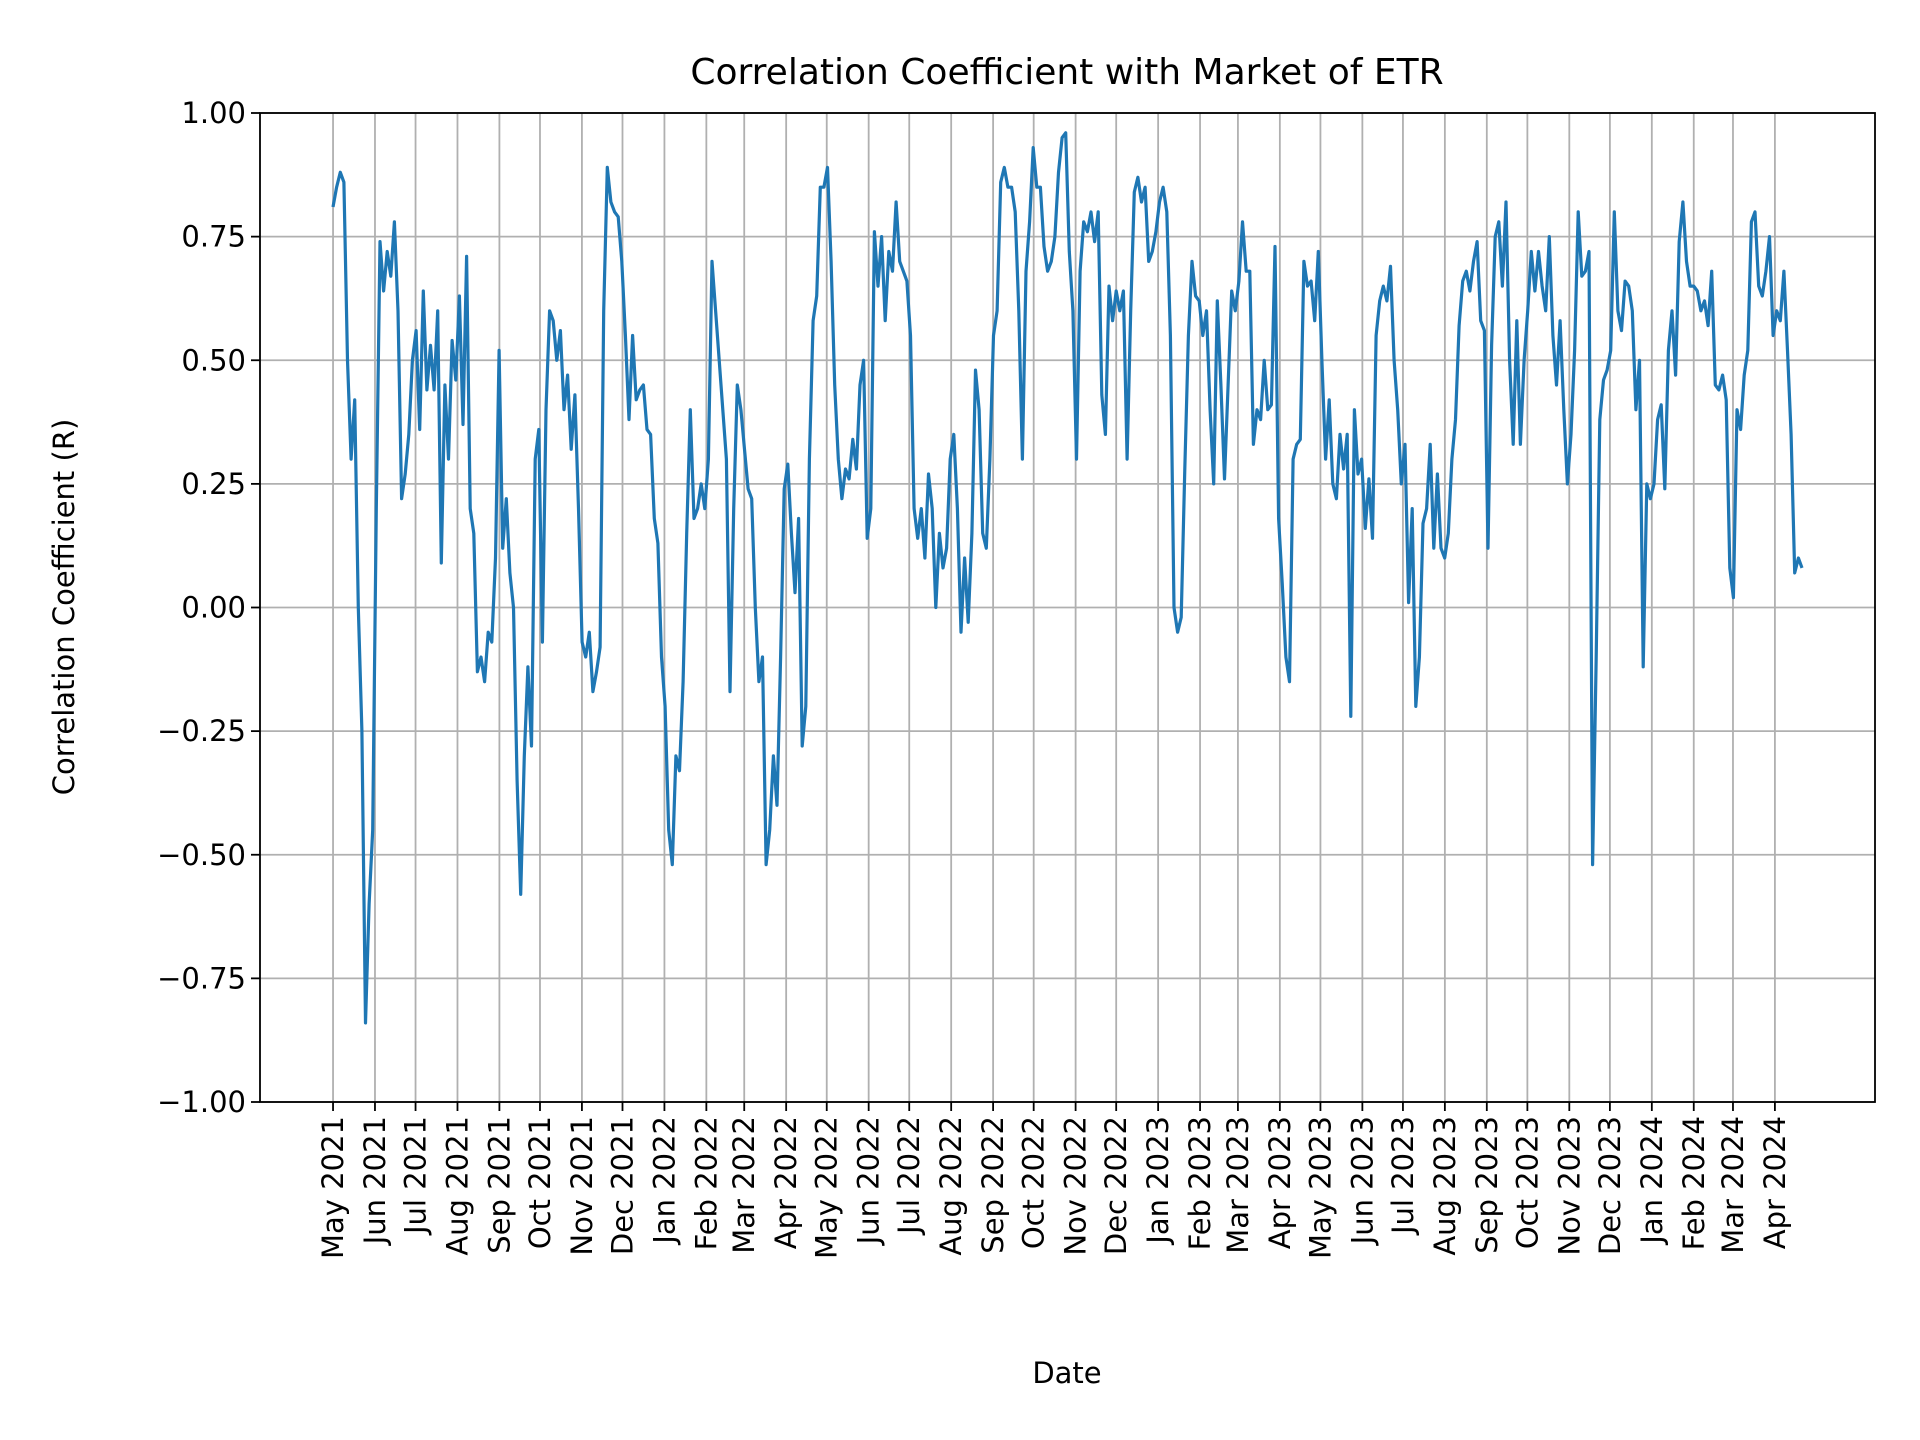 This screenshot has height=1440, width=1920. I want to click on x-tick-label: Oct 2023, so click(1527, 1182).